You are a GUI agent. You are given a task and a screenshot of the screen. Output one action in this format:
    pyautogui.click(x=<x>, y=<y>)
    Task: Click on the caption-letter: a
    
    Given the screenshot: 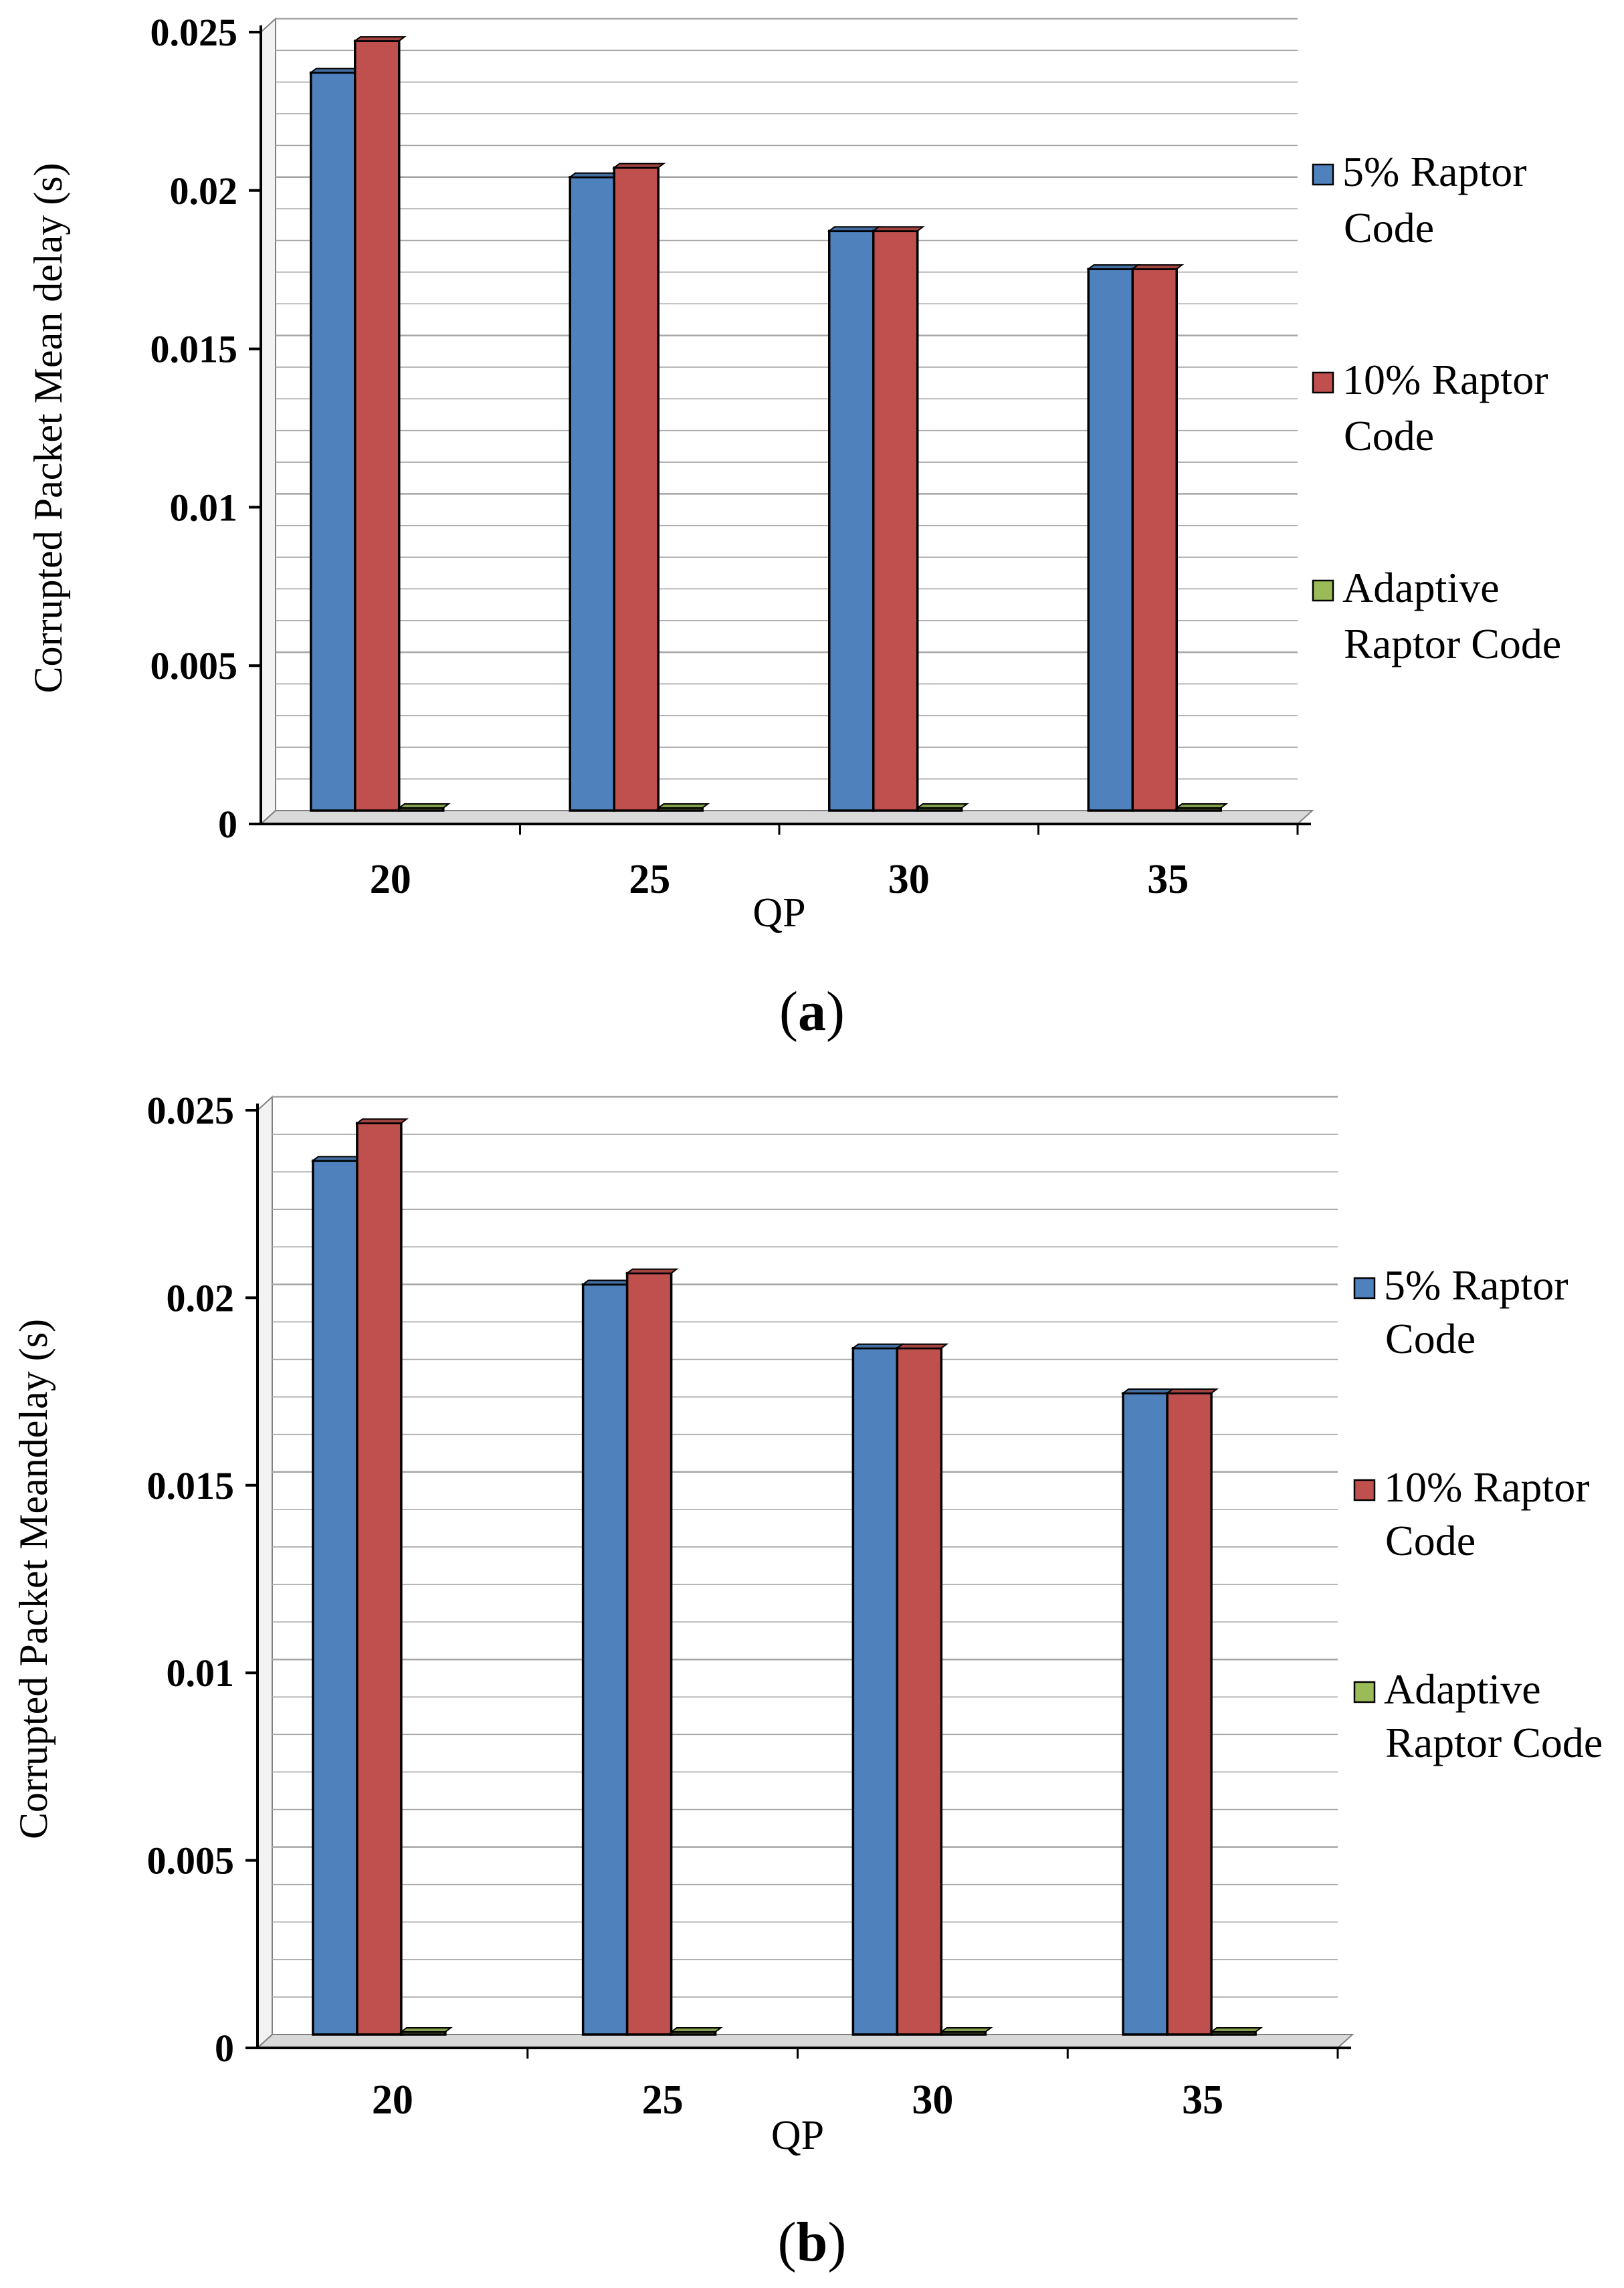 What is the action you would take?
    pyautogui.click(x=812, y=1011)
    